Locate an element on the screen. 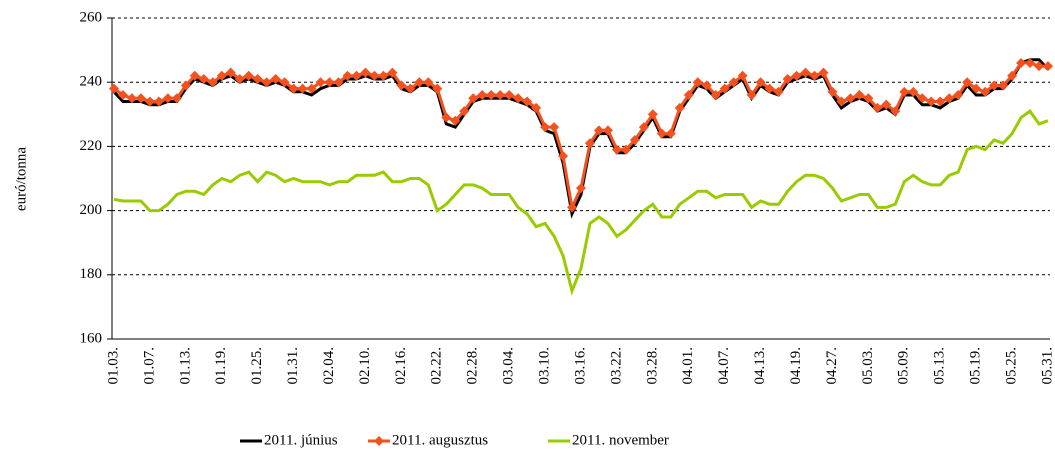  y-tick-label: 180 is located at coordinates (91, 274).